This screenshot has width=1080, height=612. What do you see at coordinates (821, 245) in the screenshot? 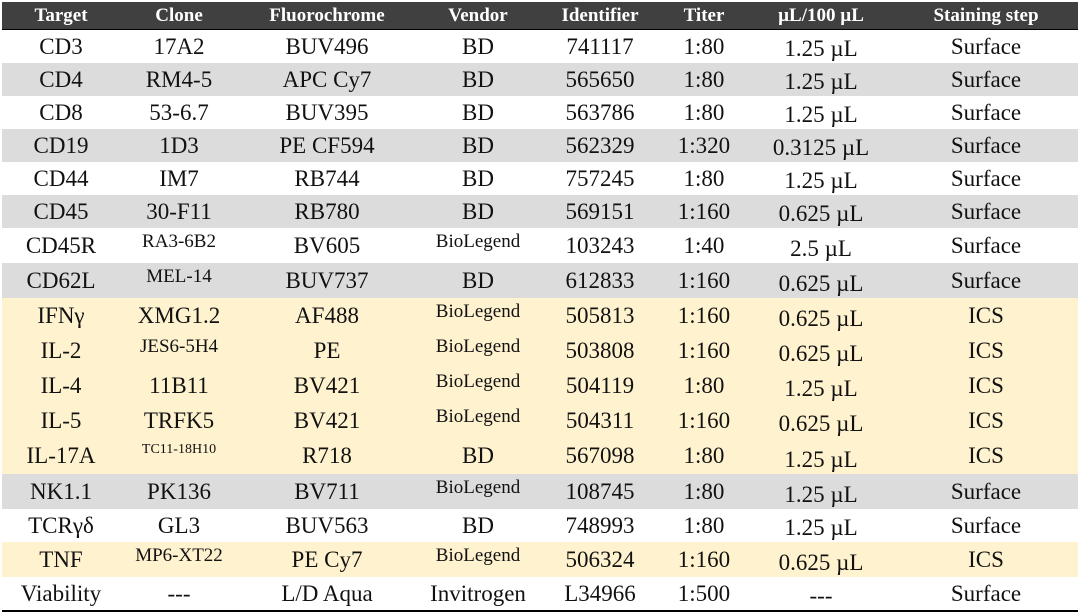
I see `cell-volume: 2.5 µL` at bounding box center [821, 245].